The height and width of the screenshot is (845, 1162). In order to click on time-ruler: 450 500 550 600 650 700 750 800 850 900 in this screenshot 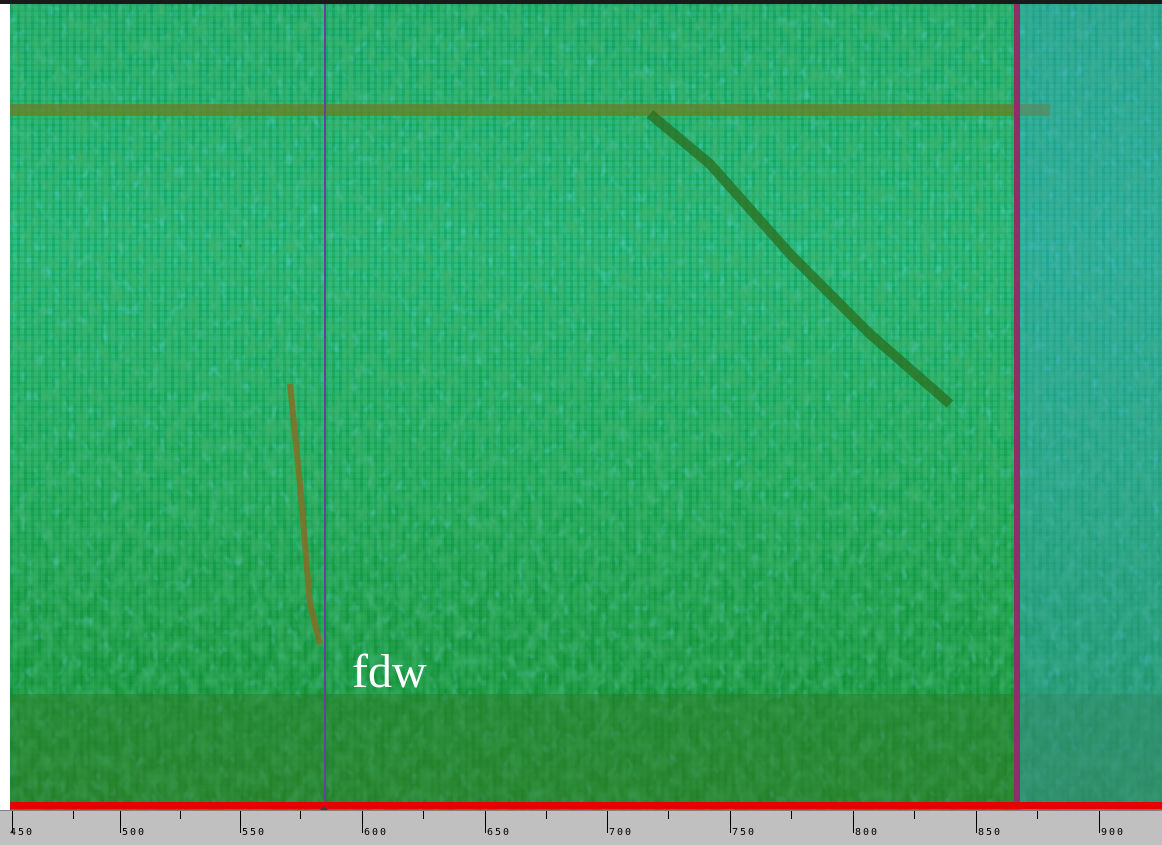, I will do `click(581, 827)`.